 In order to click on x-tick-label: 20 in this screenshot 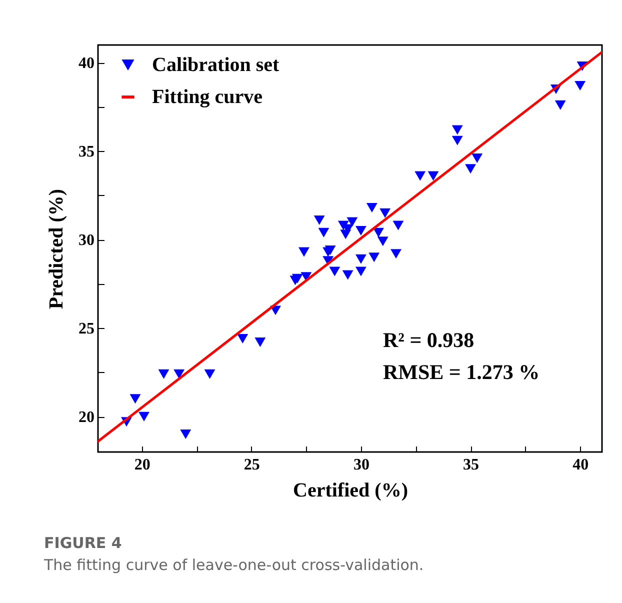, I will do `click(142, 465)`.